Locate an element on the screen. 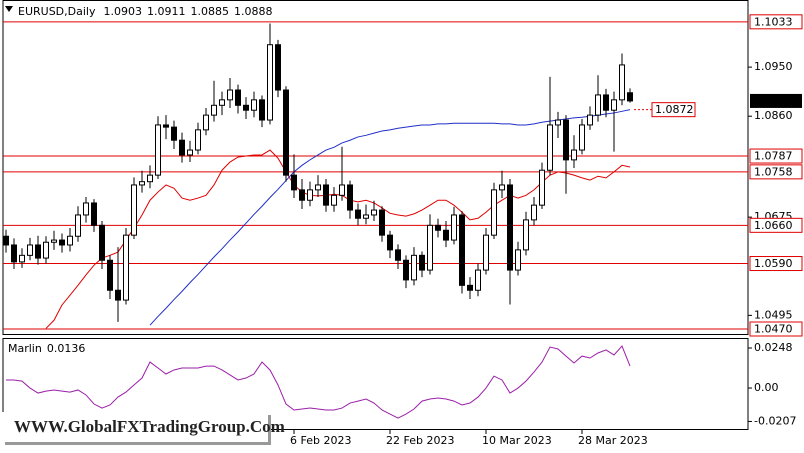 The width and height of the screenshot is (804, 453). last-price: 1.0888 is located at coordinates (773, 100).